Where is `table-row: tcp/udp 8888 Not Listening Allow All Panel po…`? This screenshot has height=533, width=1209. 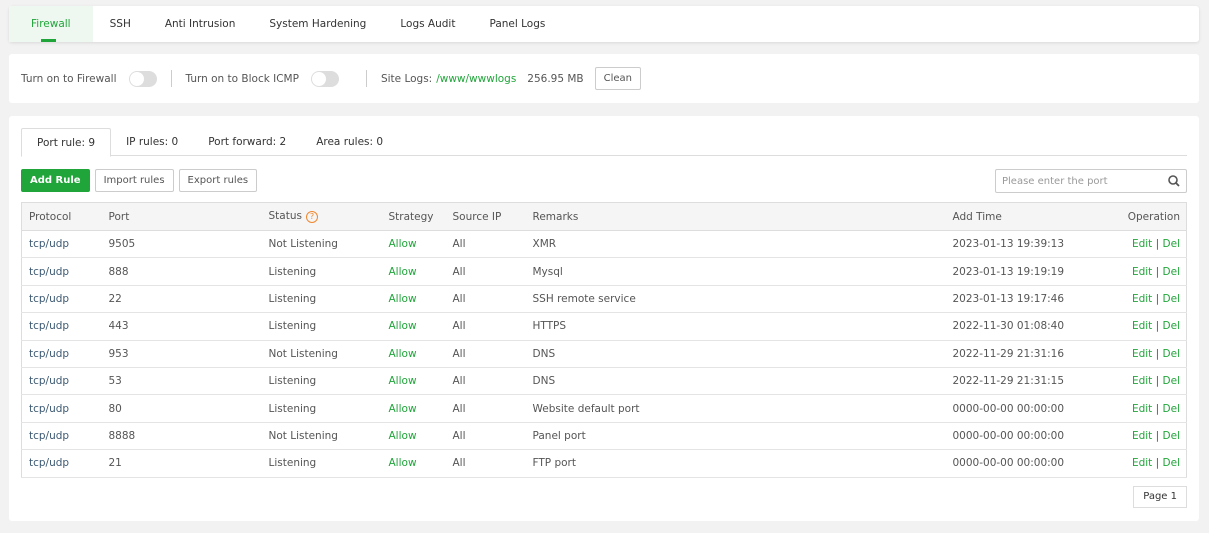 table-row: tcp/udp 8888 Not Listening Allow All Panel po… is located at coordinates (604, 436).